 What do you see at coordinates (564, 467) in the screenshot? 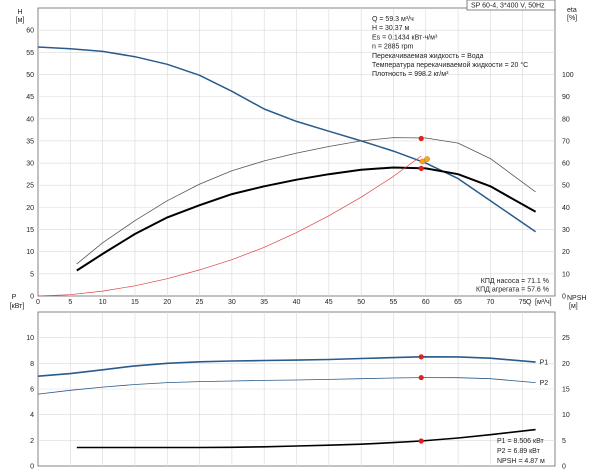
I see `bottom-y-tick-label-right: 0` at bounding box center [564, 467].